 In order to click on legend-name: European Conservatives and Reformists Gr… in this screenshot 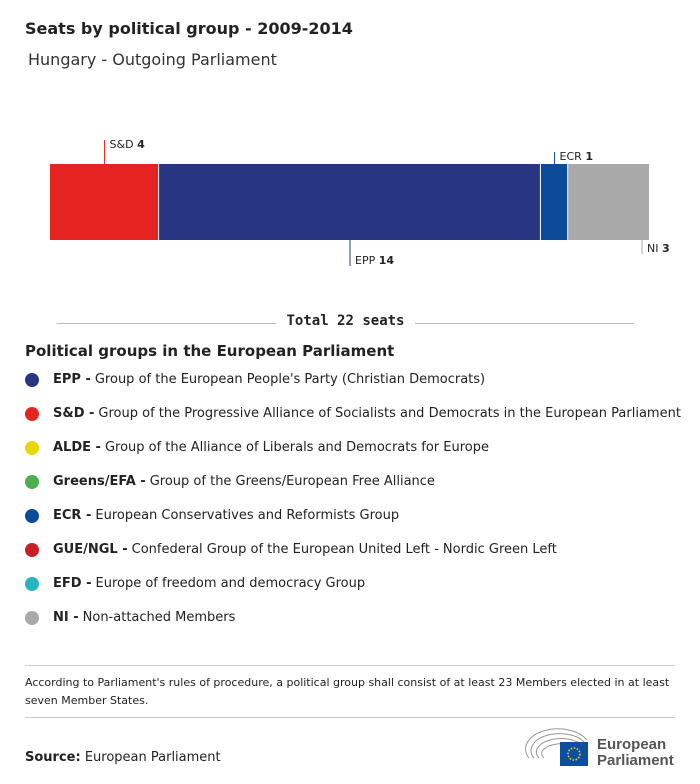, I will do `click(247, 515)`.